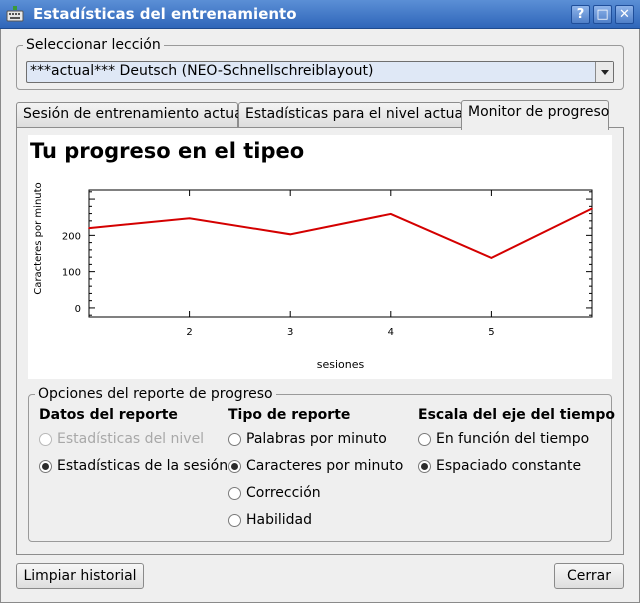 This screenshot has height=603, width=640. What do you see at coordinates (80, 576) in the screenshot?
I see `clear-history-button: Limpiar historial` at bounding box center [80, 576].